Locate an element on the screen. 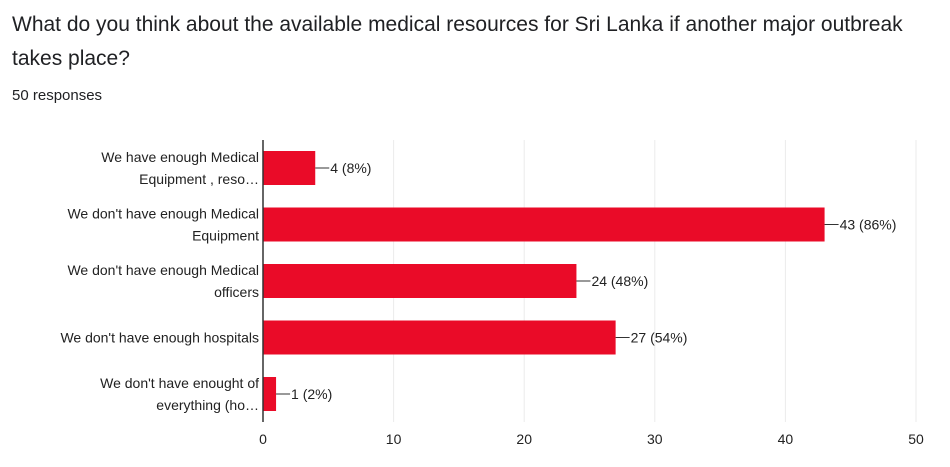 The image size is (950, 467). x-tick-label: 20 is located at coordinates (524, 439).